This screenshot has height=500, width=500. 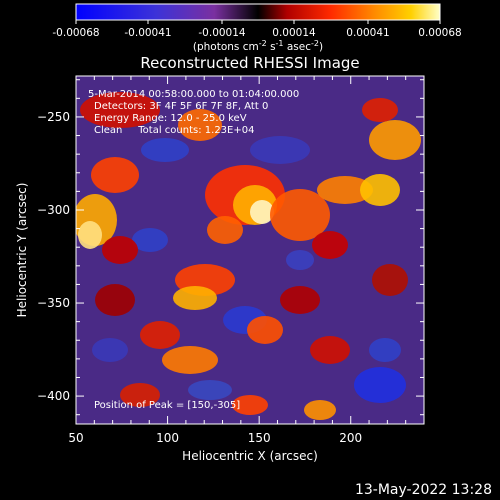 I want to click on annotation-energy-range: Energy Range: 12.0 - 25.0 keV, so click(x=170, y=118).